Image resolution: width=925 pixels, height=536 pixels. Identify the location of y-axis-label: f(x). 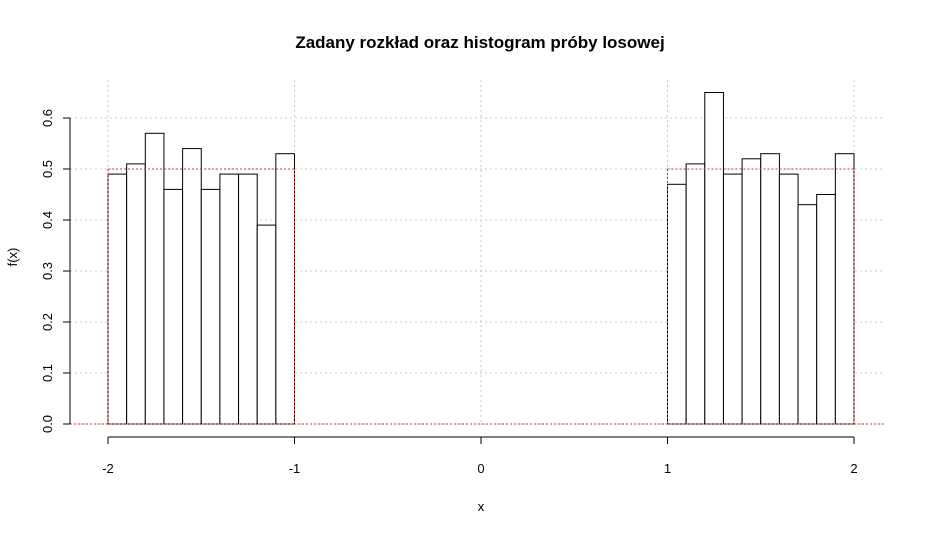
(12, 257).